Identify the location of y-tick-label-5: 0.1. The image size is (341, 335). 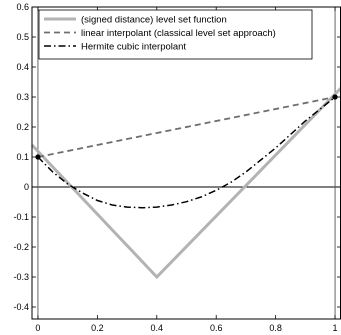
(22, 157).